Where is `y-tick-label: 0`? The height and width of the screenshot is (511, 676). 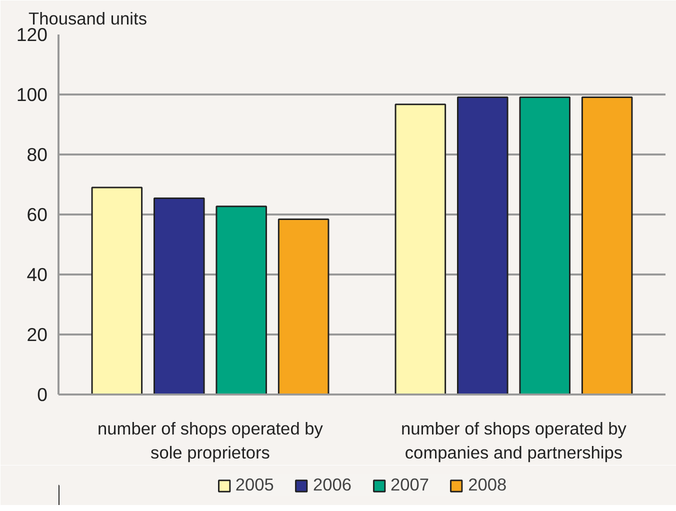
y-tick-label: 0 is located at coordinates (42, 394).